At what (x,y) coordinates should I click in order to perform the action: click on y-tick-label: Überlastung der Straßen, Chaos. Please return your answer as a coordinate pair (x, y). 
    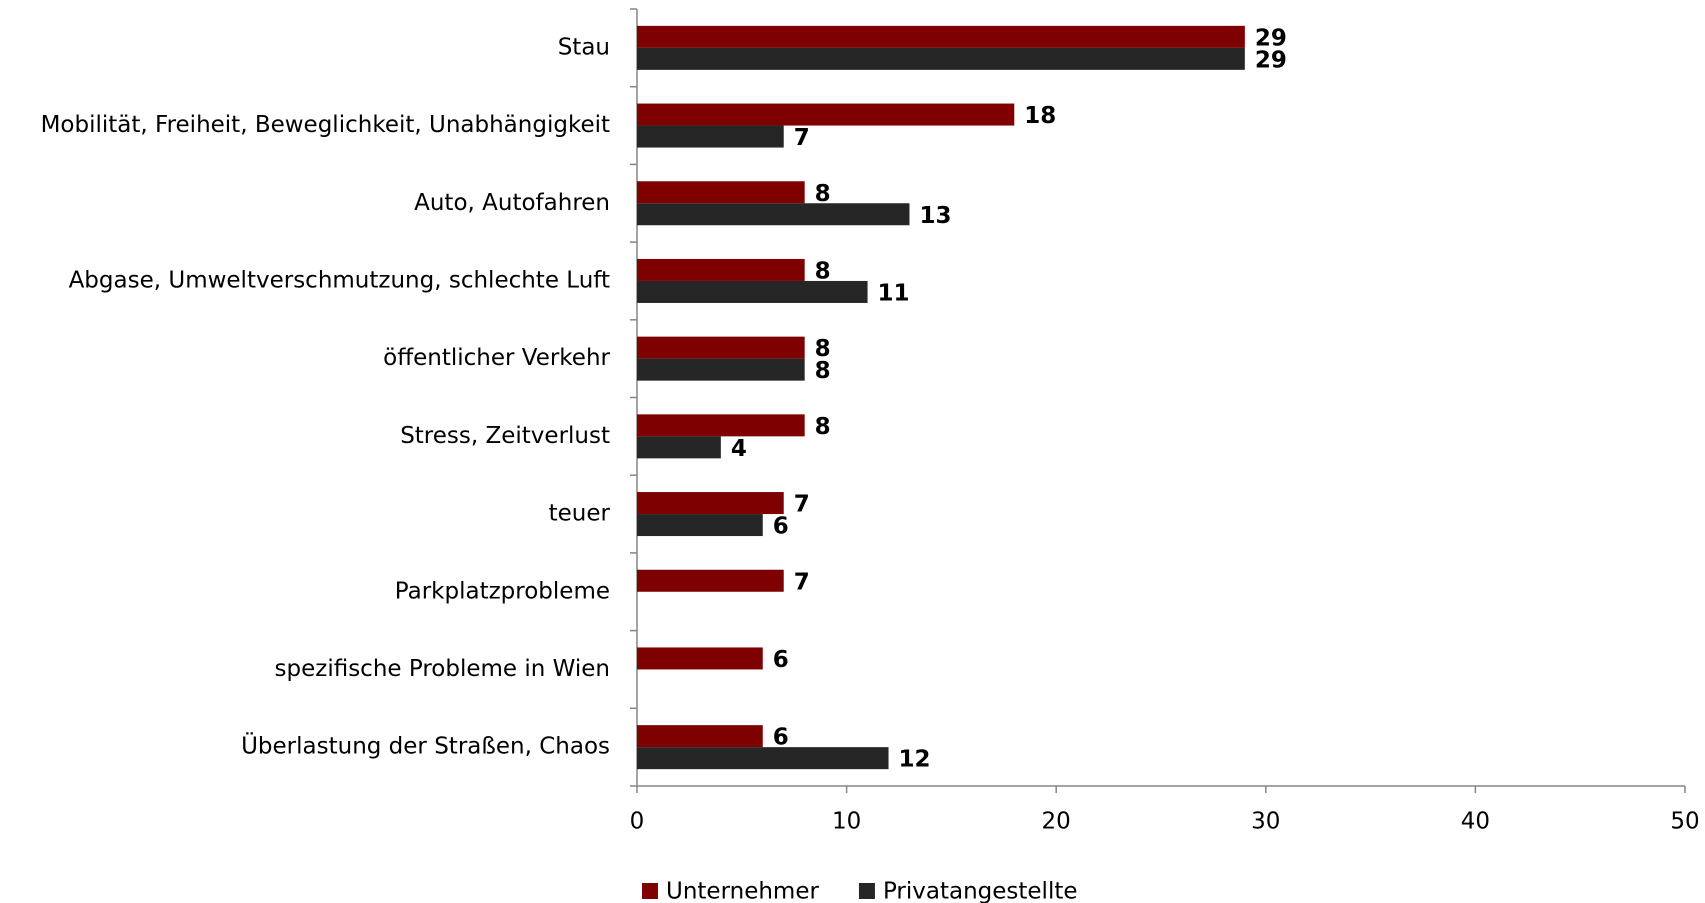
    Looking at the image, I should click on (425, 746).